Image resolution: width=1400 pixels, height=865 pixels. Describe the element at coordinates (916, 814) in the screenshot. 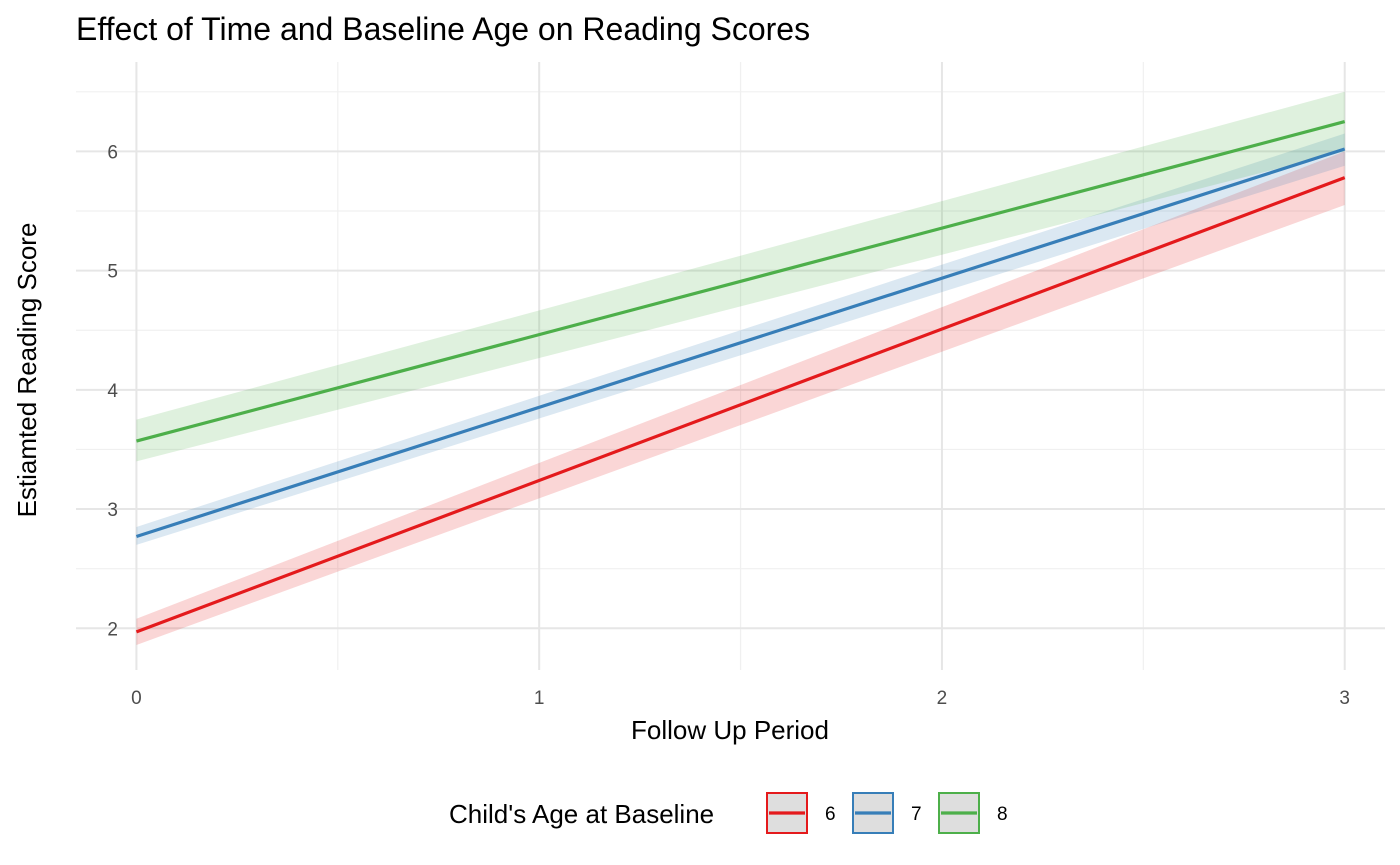

I see `legend-label-7: 7` at that location.